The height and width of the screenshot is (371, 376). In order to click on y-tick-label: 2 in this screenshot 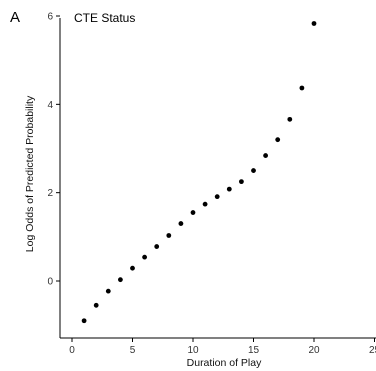, I will do `click(50, 193)`.